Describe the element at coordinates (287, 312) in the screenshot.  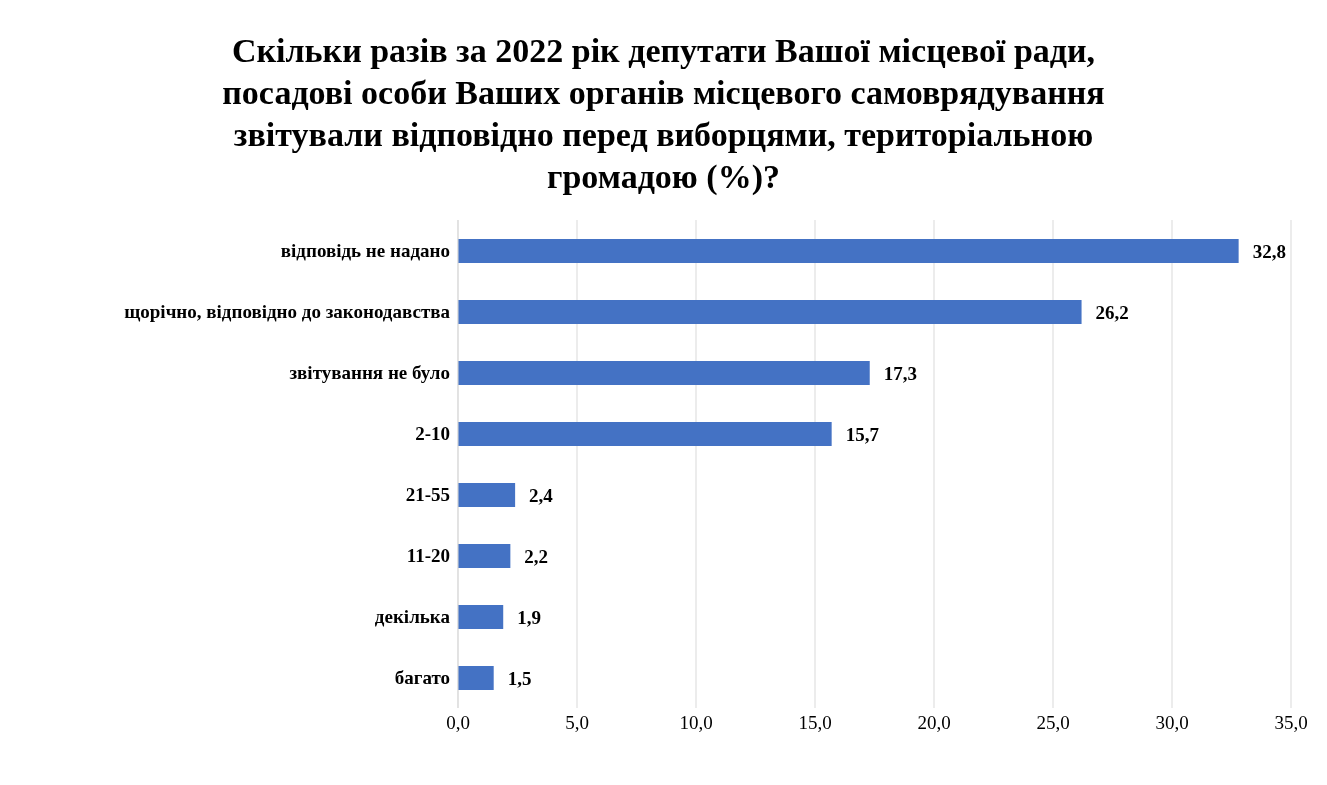
I see `y-tick-label: щорічно, відповідно до законодавства` at that location.